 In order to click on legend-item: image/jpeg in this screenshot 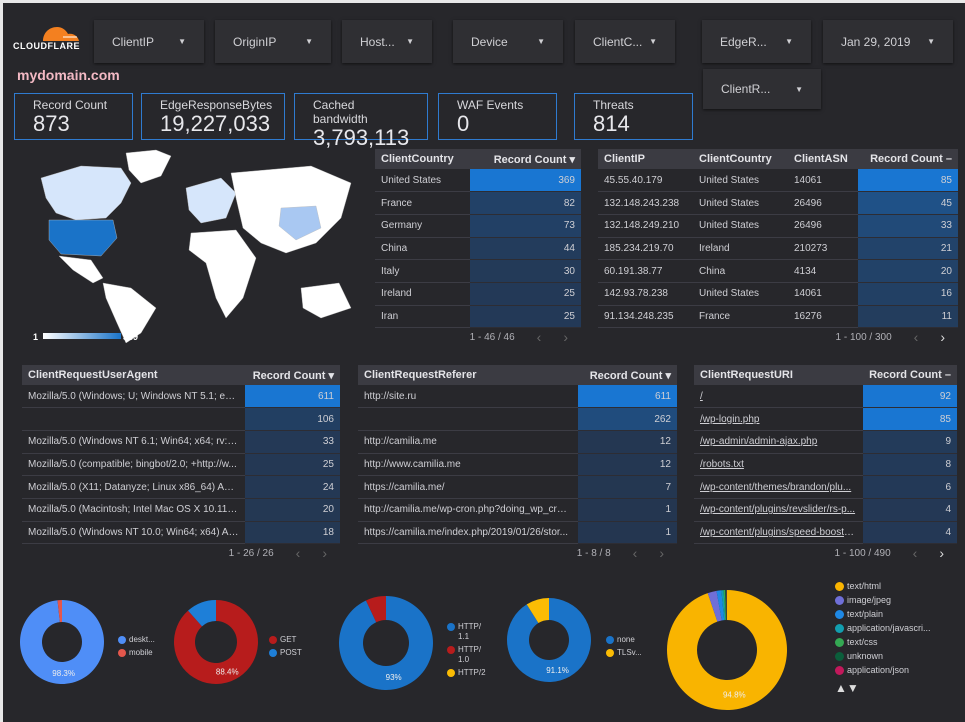, I will do `click(883, 600)`.